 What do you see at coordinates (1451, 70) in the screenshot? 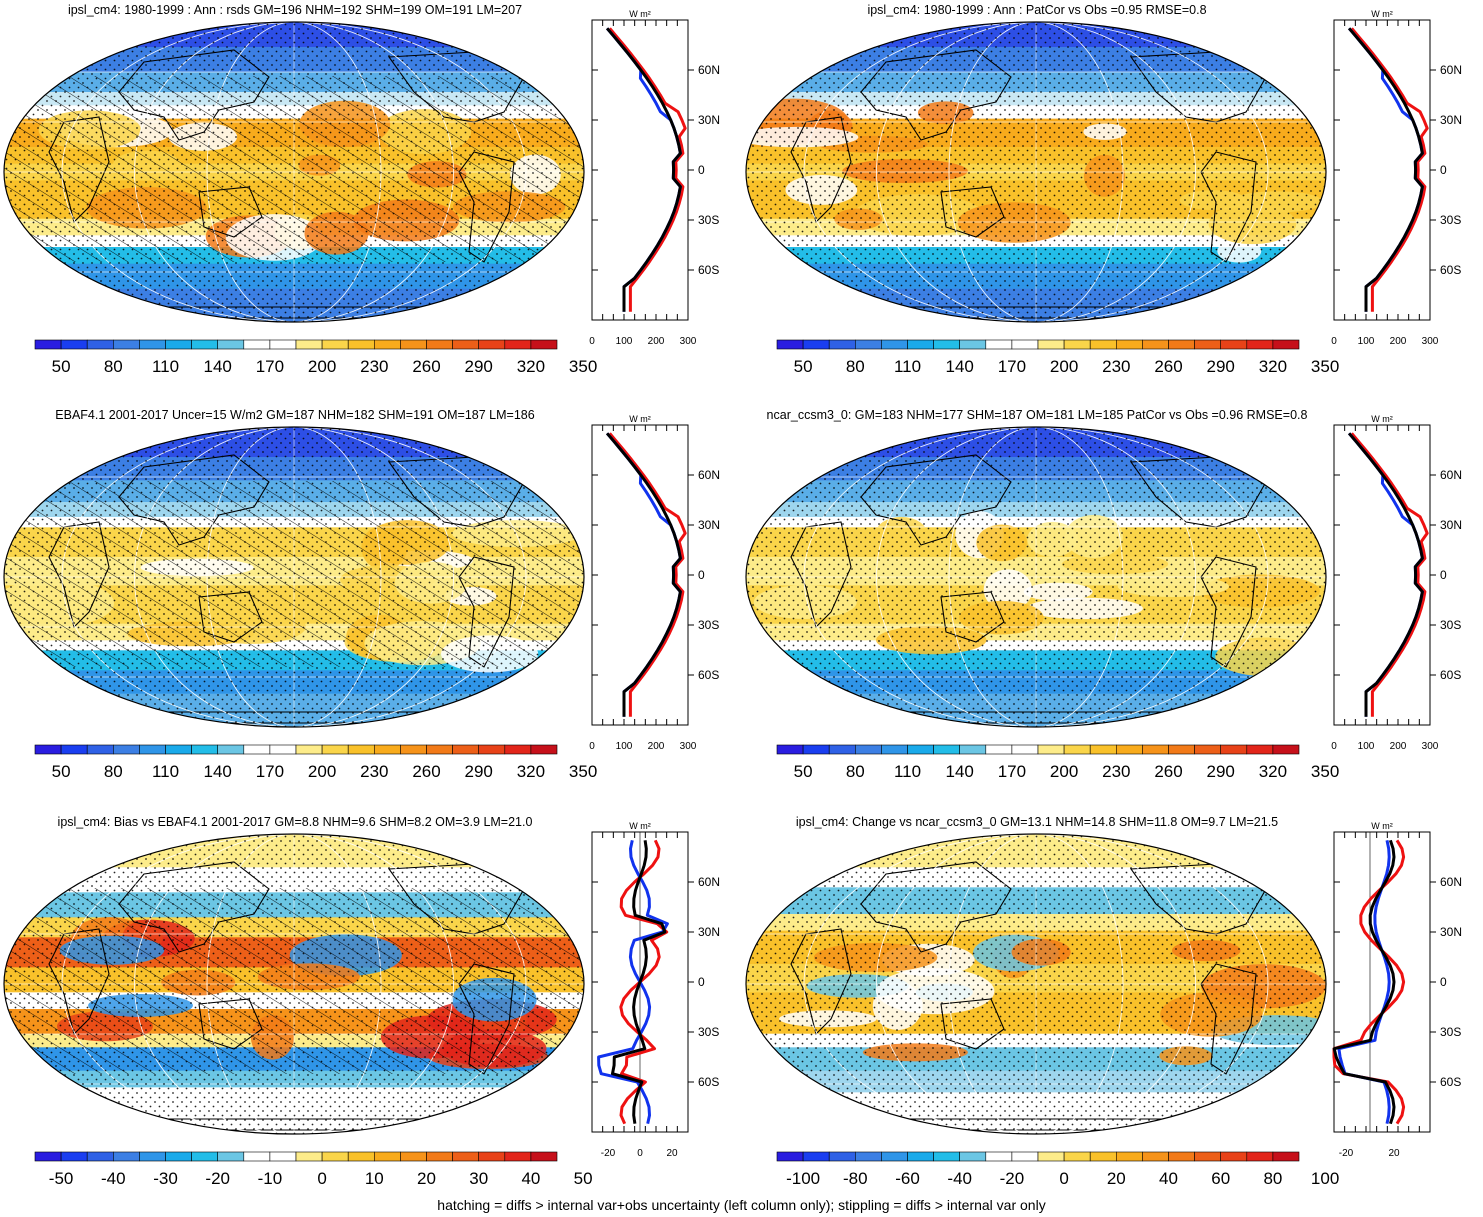
I see `zonal-lat-label: 60N` at bounding box center [1451, 70].